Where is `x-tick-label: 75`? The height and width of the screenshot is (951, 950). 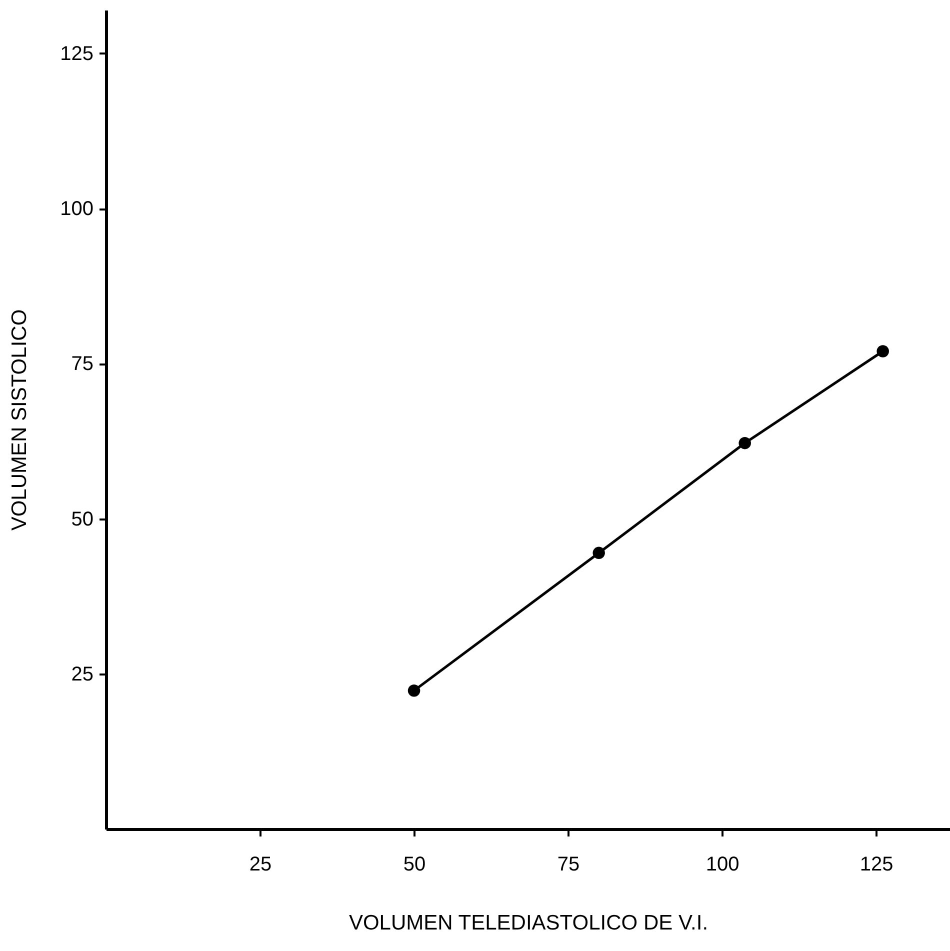
x-tick-label: 75 is located at coordinates (568, 865).